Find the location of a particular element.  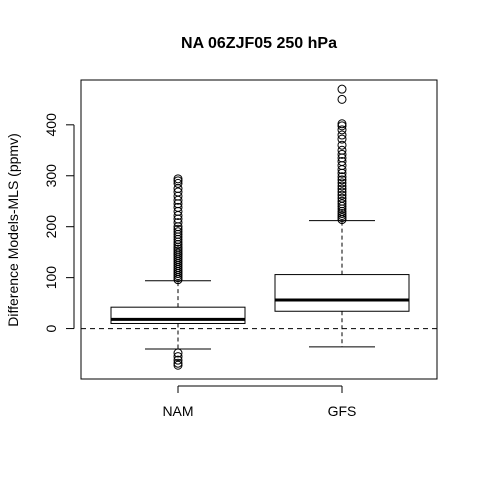

x-tick-label: GFS is located at coordinates (342, 411).